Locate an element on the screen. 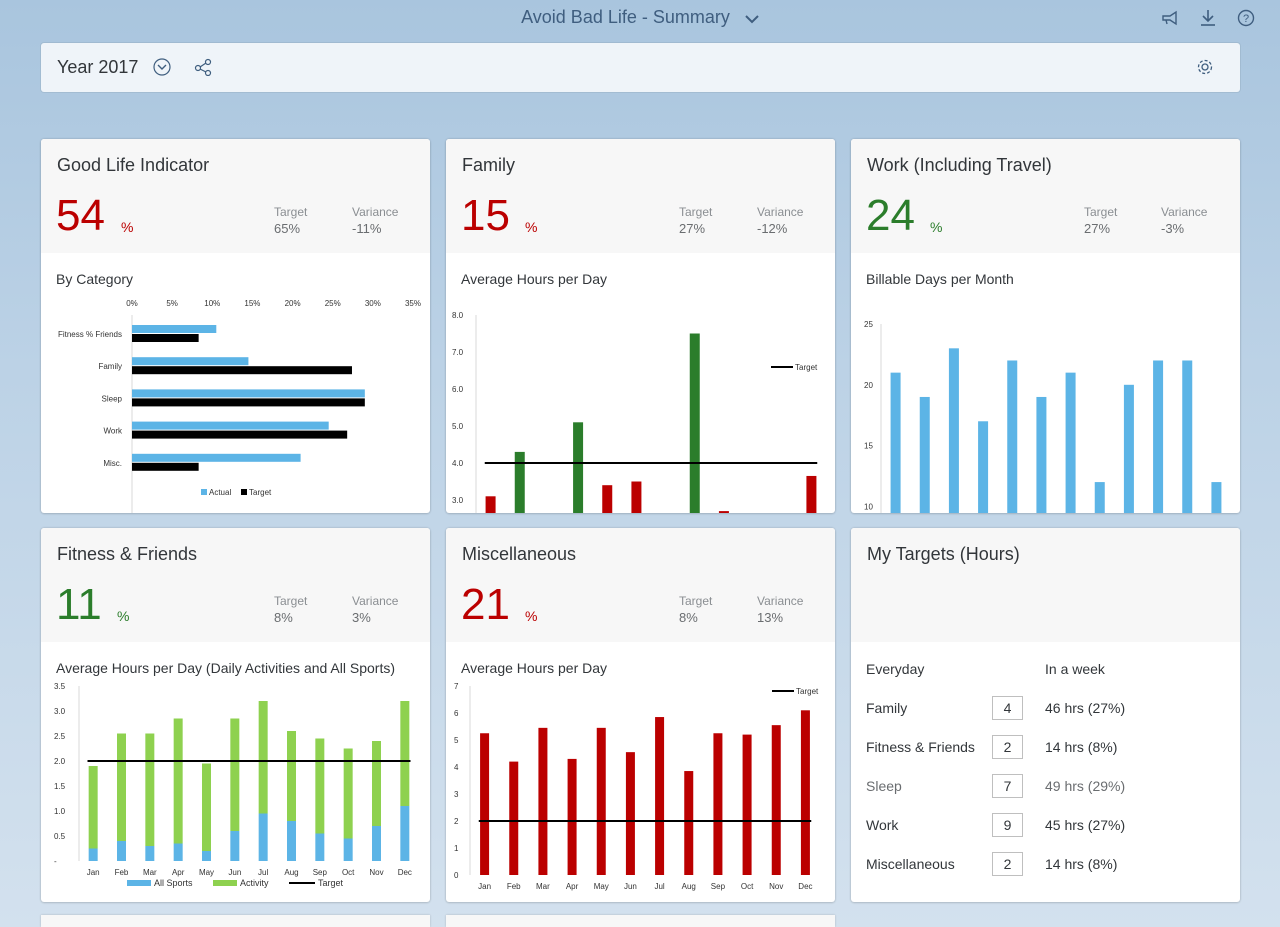 This screenshot has height=927, width=1280. target-value: 8% is located at coordinates (283, 617).